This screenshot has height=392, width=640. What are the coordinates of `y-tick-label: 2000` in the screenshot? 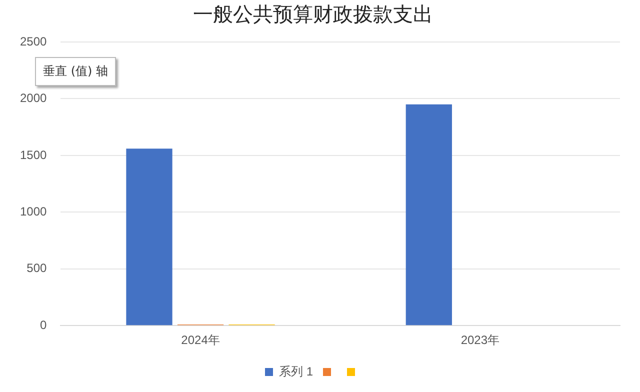 It's located at (34, 98).